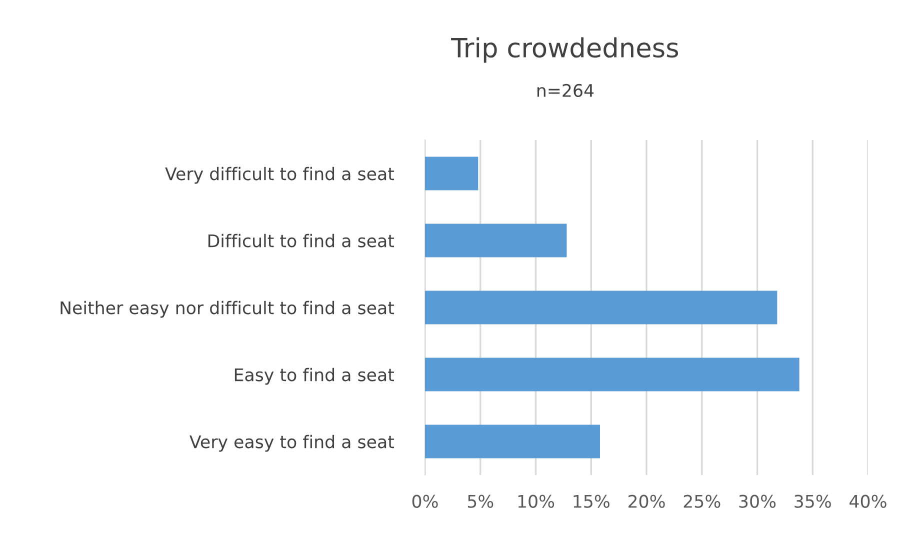 This screenshot has width=903, height=534. I want to click on x-tick-label: 10%, so click(536, 501).